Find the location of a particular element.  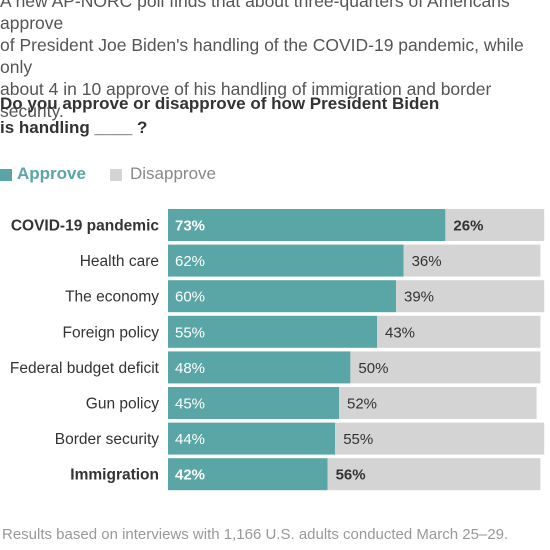

legend-swatch-disapprove is located at coordinates (116, 175).